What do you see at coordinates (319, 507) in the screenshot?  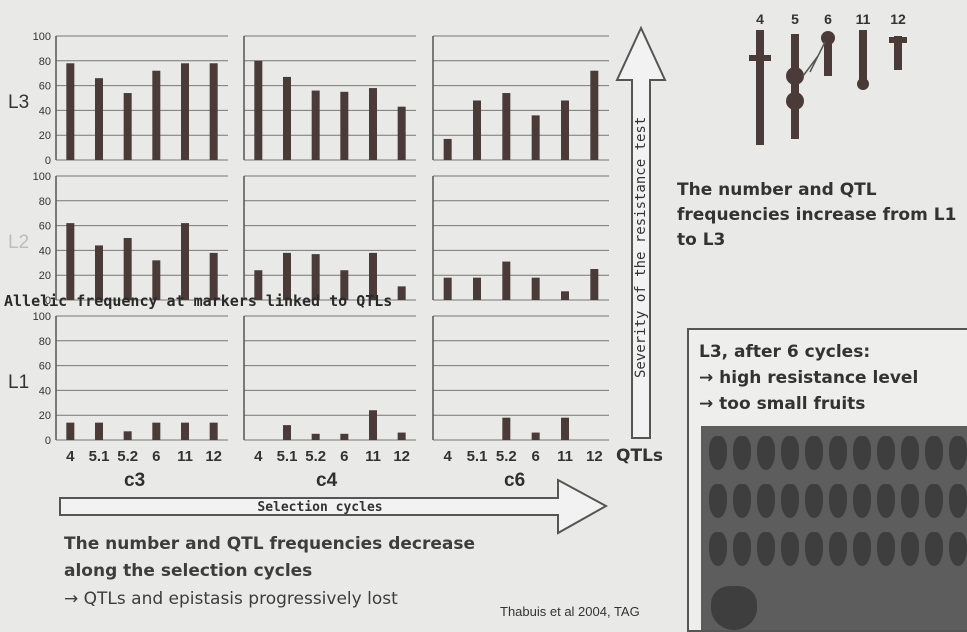 I see `selection-cycles-label: Selection cycles` at bounding box center [319, 507].